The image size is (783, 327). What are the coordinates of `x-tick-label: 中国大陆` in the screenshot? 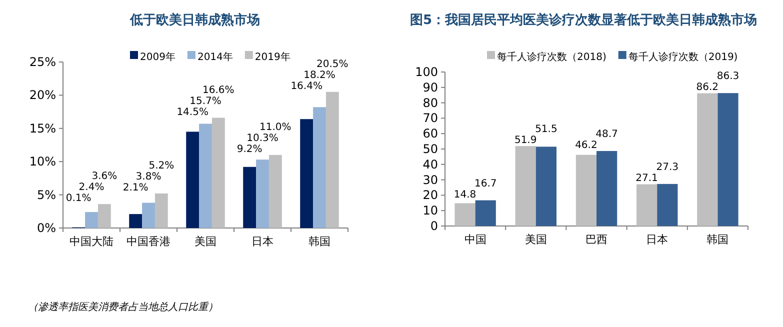 It's located at (92, 241).